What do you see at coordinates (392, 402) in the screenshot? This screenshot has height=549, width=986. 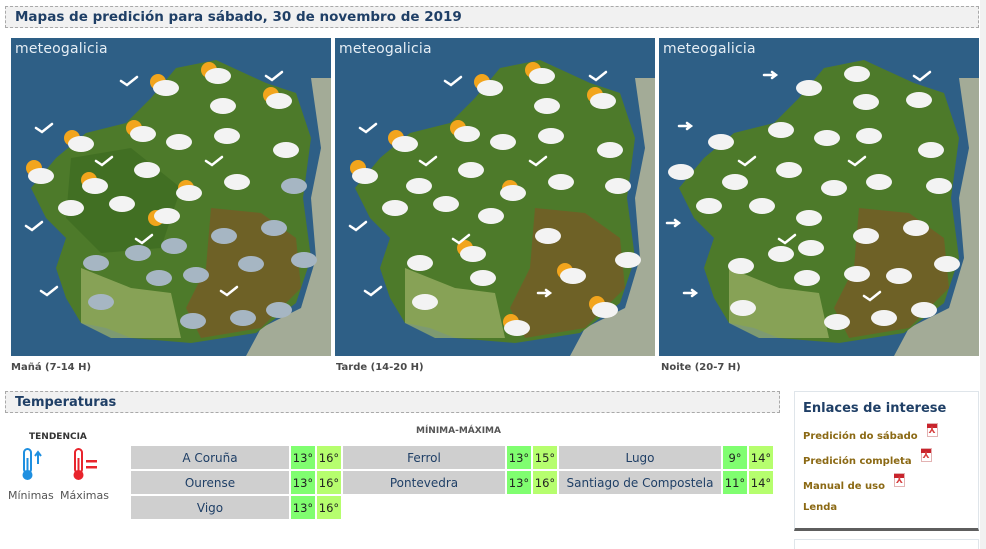 I see `temperatures-section-title: Temperaturas` at bounding box center [392, 402].